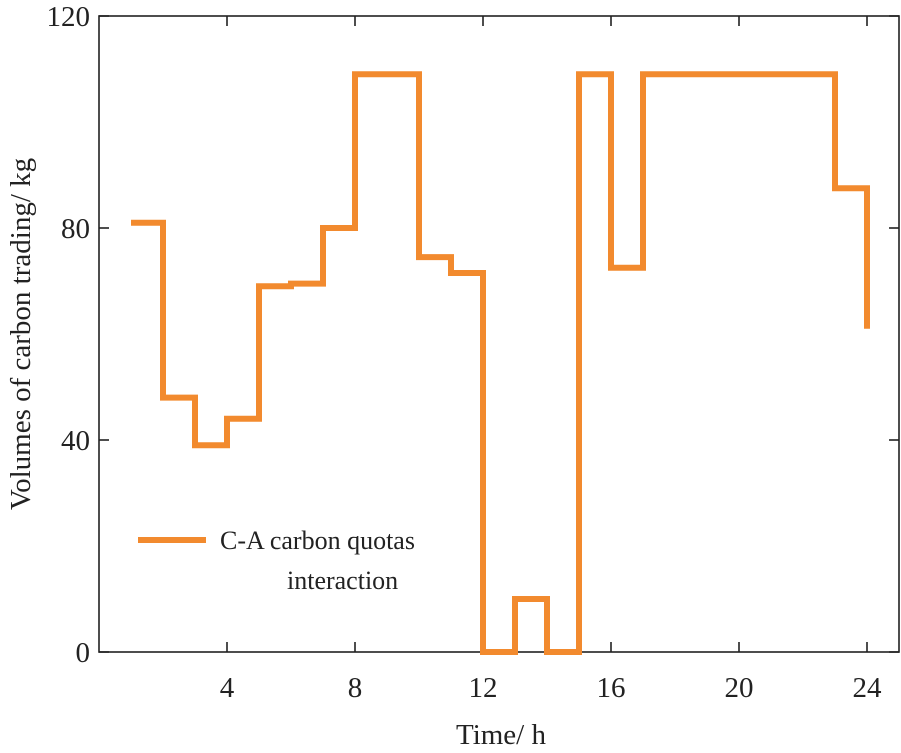  Describe the element at coordinates (483, 688) in the screenshot. I see `x-tick-label: 12` at that location.